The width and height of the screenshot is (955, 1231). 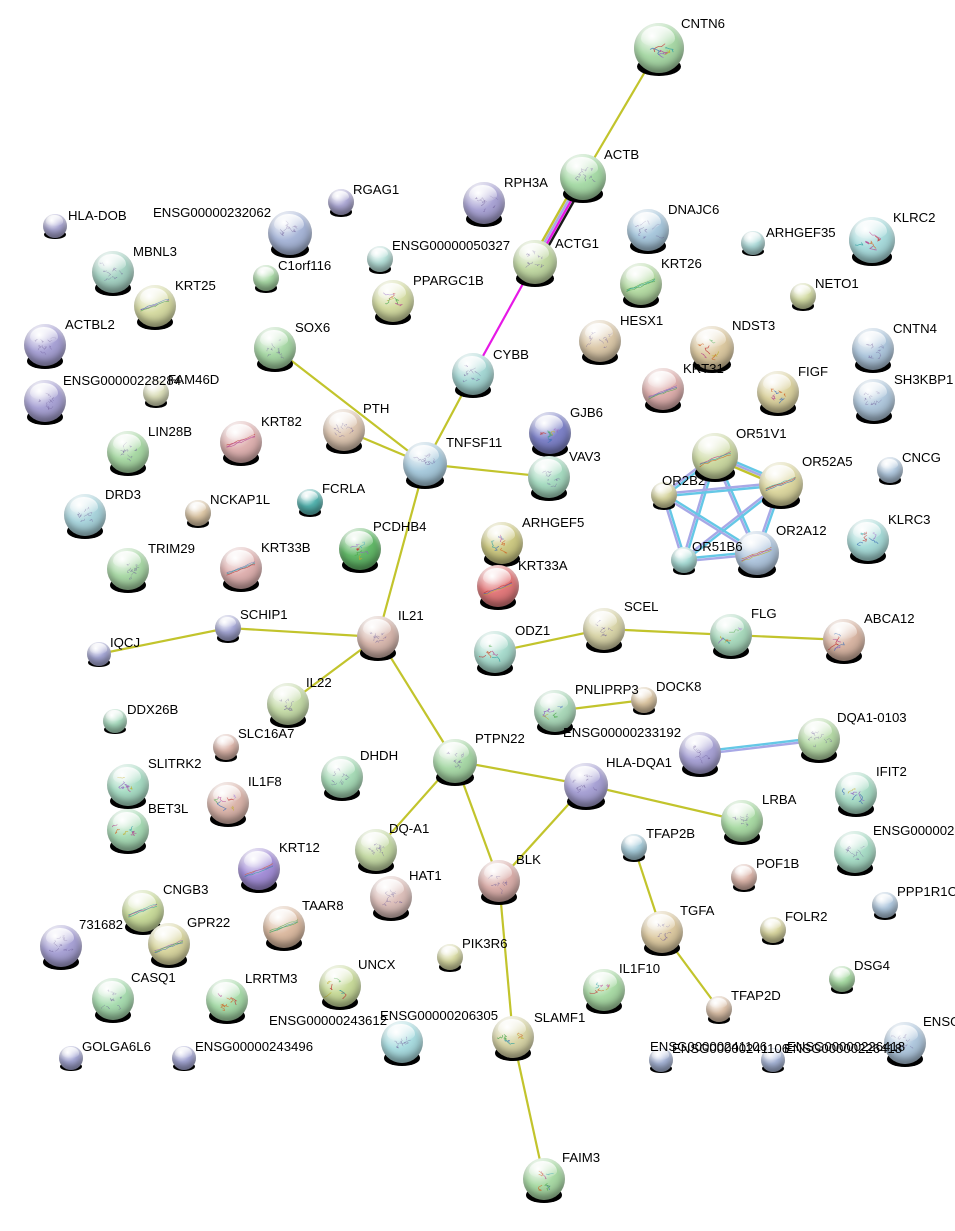 What do you see at coordinates (344, 431) in the screenshot?
I see `protein-node-PTH` at bounding box center [344, 431].